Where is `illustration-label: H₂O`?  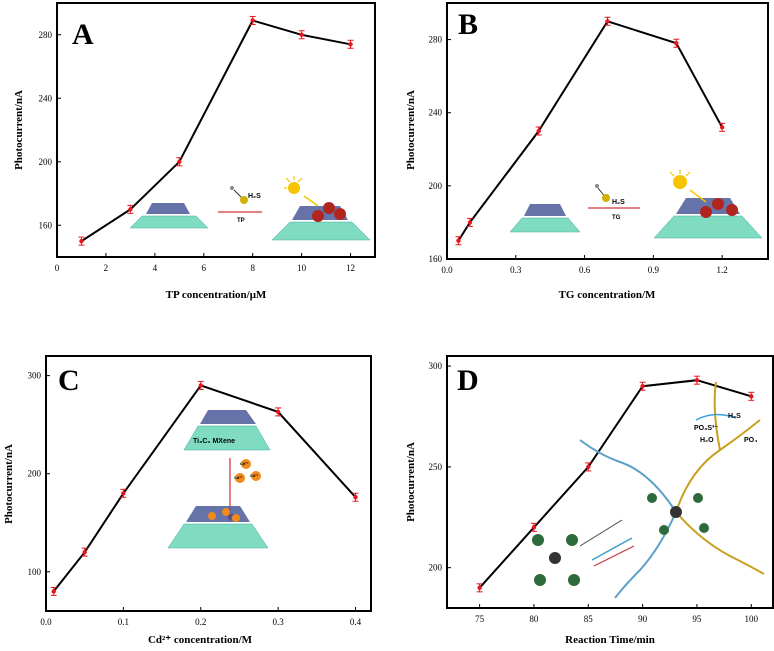 illustration-label: H₂O is located at coordinates (707, 440).